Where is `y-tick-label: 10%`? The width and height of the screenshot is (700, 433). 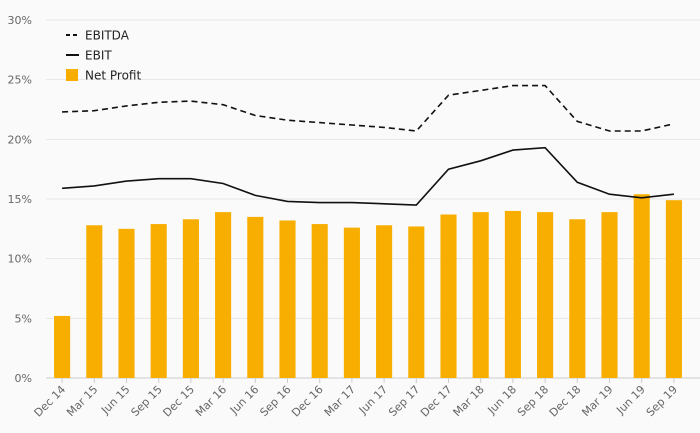 y-tick-label: 10% is located at coordinates (20, 259).